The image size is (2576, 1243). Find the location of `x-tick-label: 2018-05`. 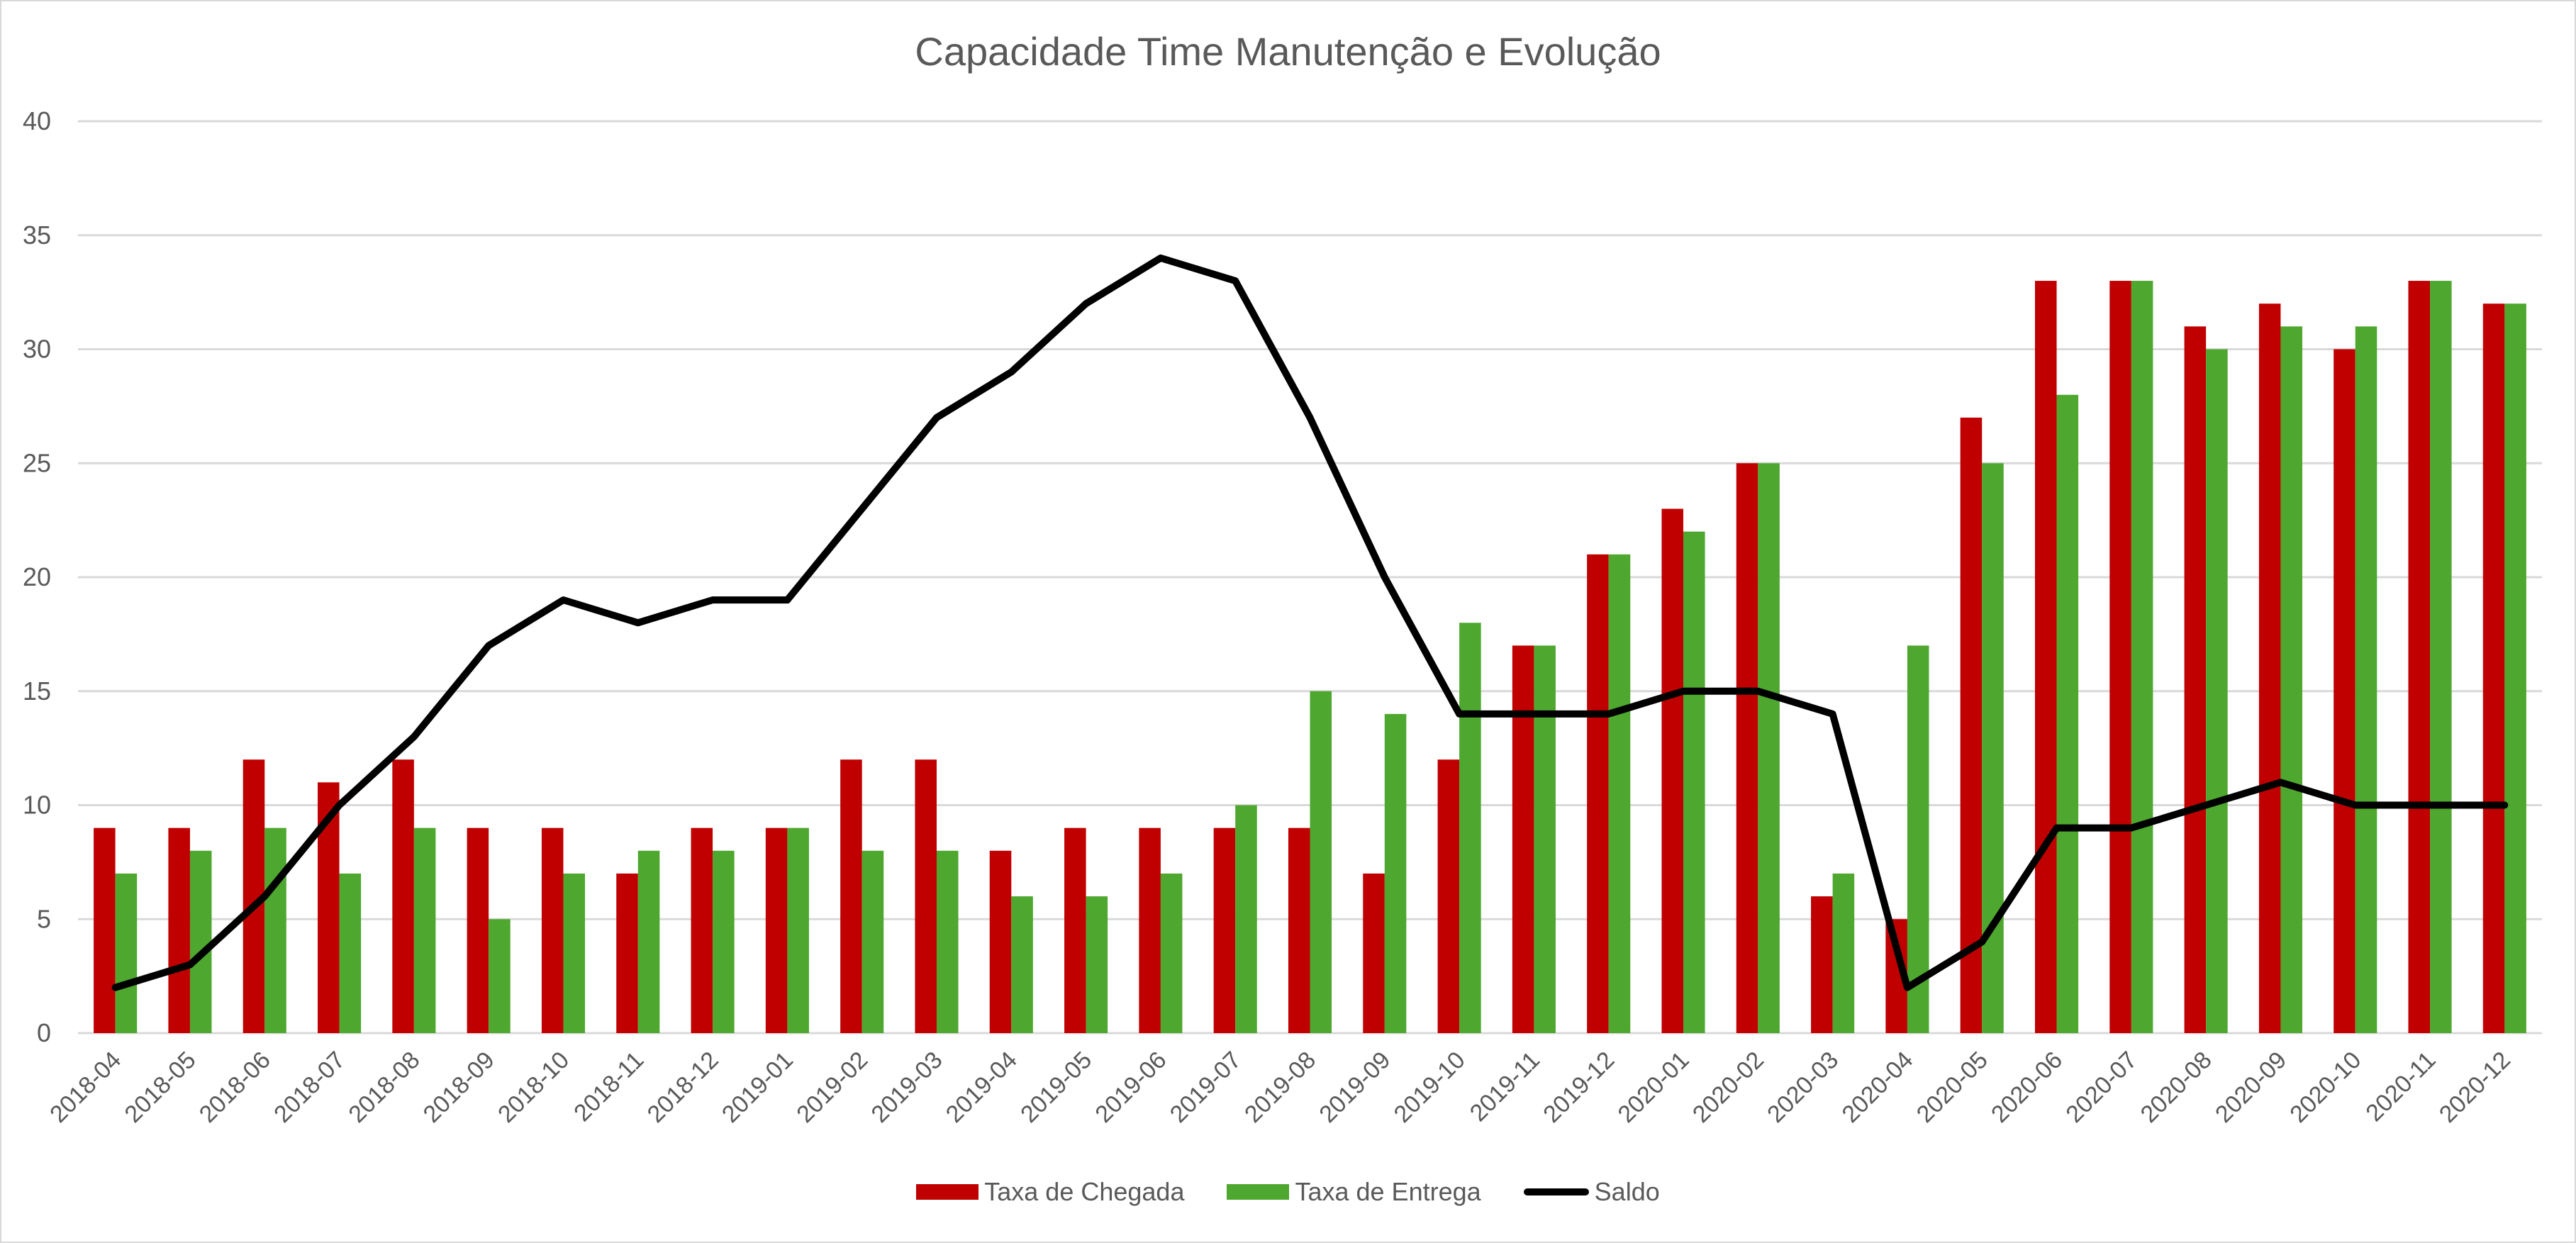

x-tick-label: 2018-05 is located at coordinates (160, 1087).